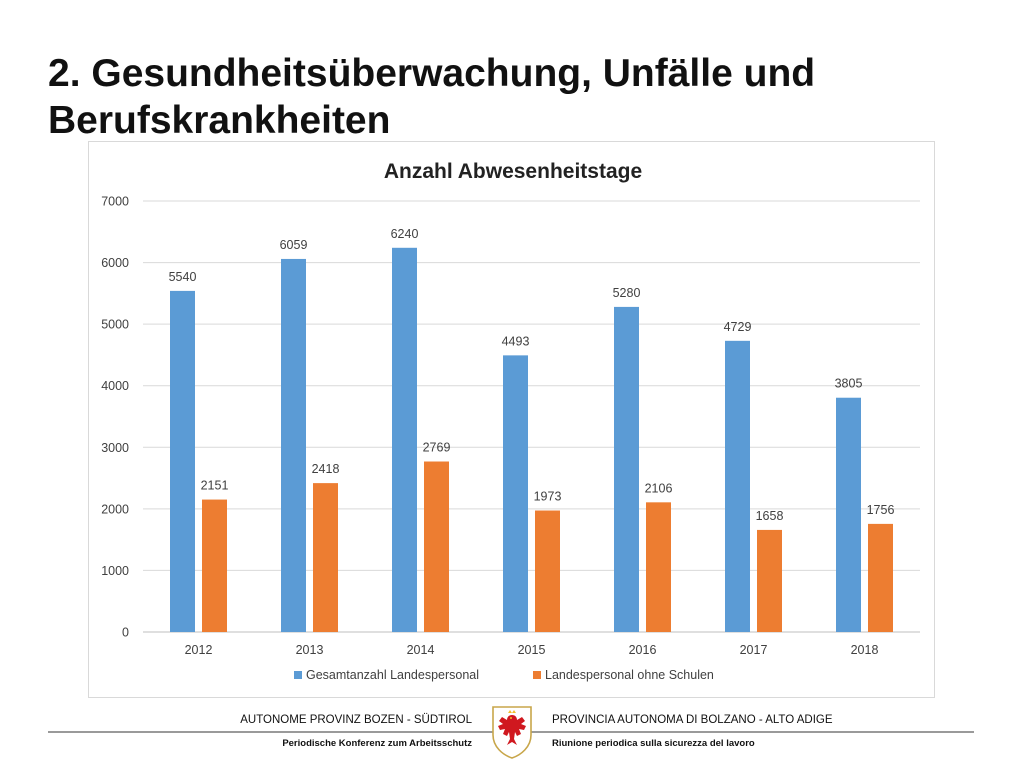 The height and width of the screenshot is (768, 1024). Describe the element at coordinates (754, 650) in the screenshot. I see `x-tick-label: 2017` at that location.